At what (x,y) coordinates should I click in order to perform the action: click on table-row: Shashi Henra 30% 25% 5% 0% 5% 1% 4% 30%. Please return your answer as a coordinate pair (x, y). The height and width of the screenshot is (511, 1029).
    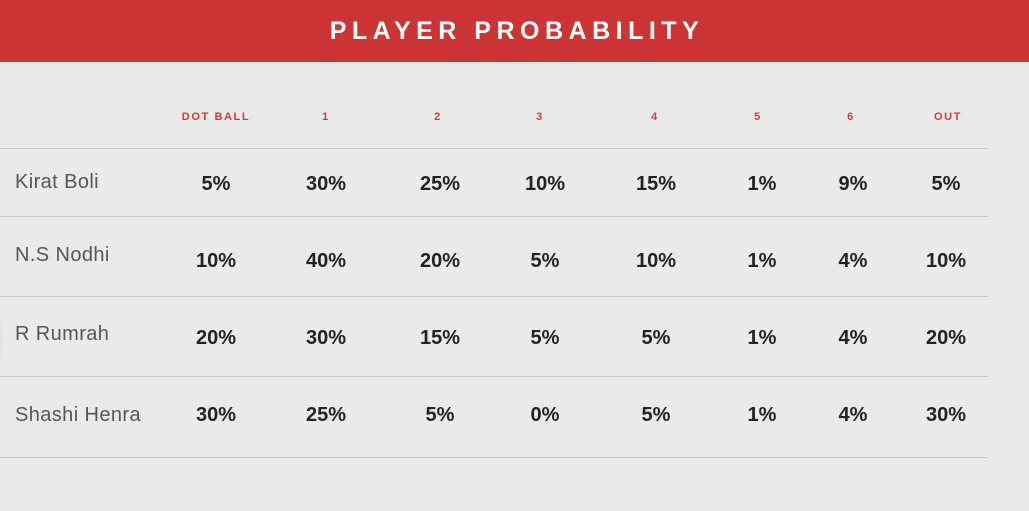
    Looking at the image, I should click on (494, 416).